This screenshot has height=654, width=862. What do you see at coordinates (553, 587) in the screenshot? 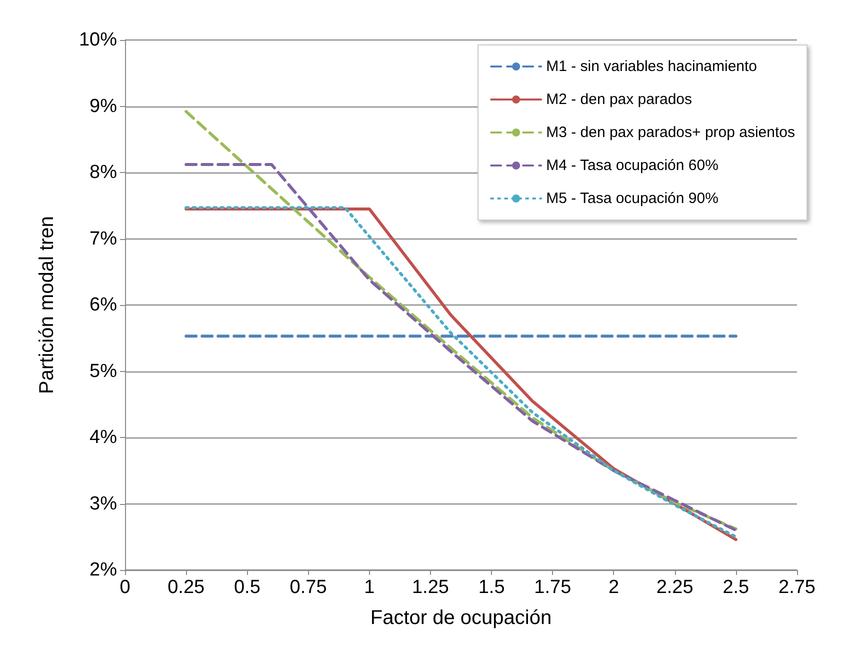
I see `x-tick-label: 1.75` at bounding box center [553, 587].